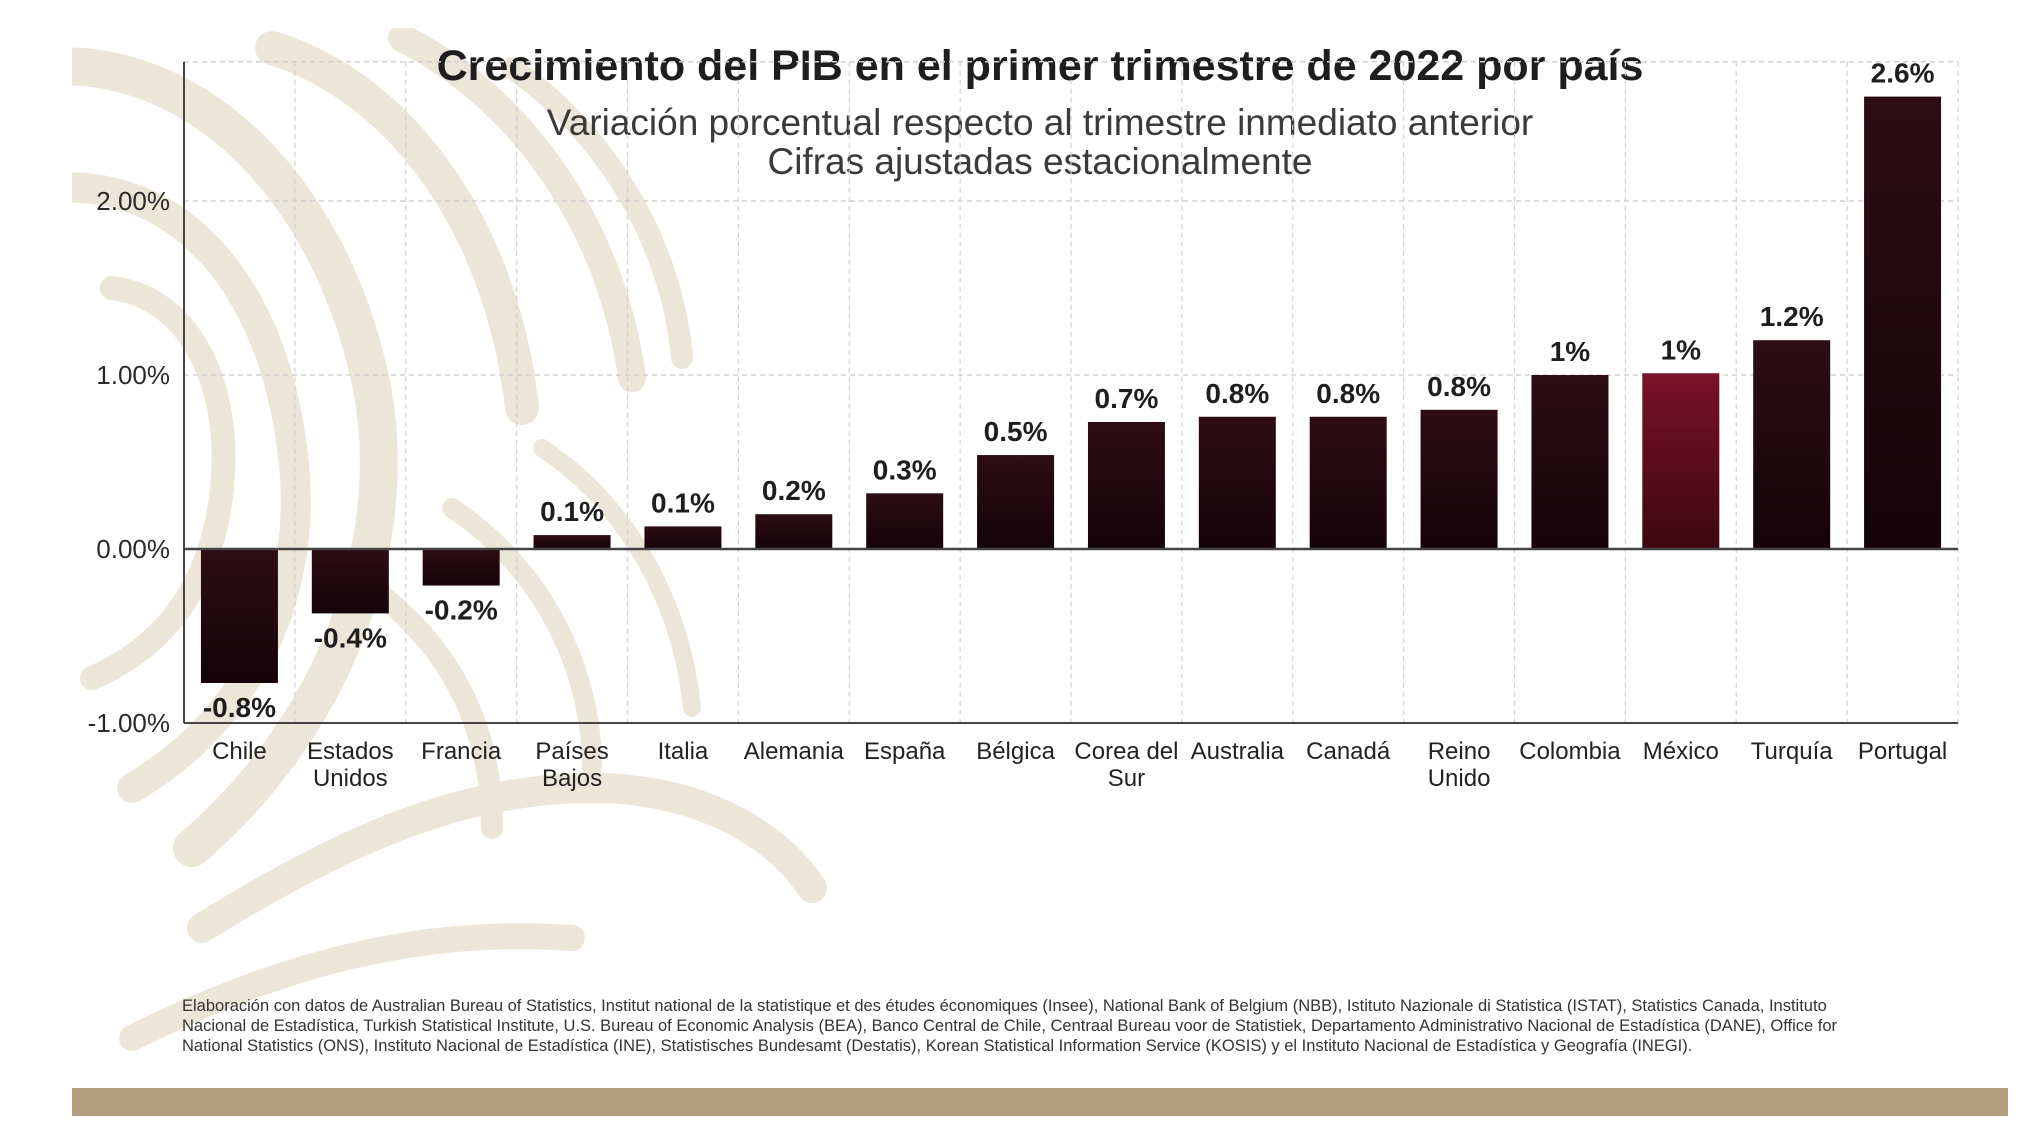 This screenshot has height=1130, width=2042. I want to click on x-tick-label: Alemania, so click(794, 751).